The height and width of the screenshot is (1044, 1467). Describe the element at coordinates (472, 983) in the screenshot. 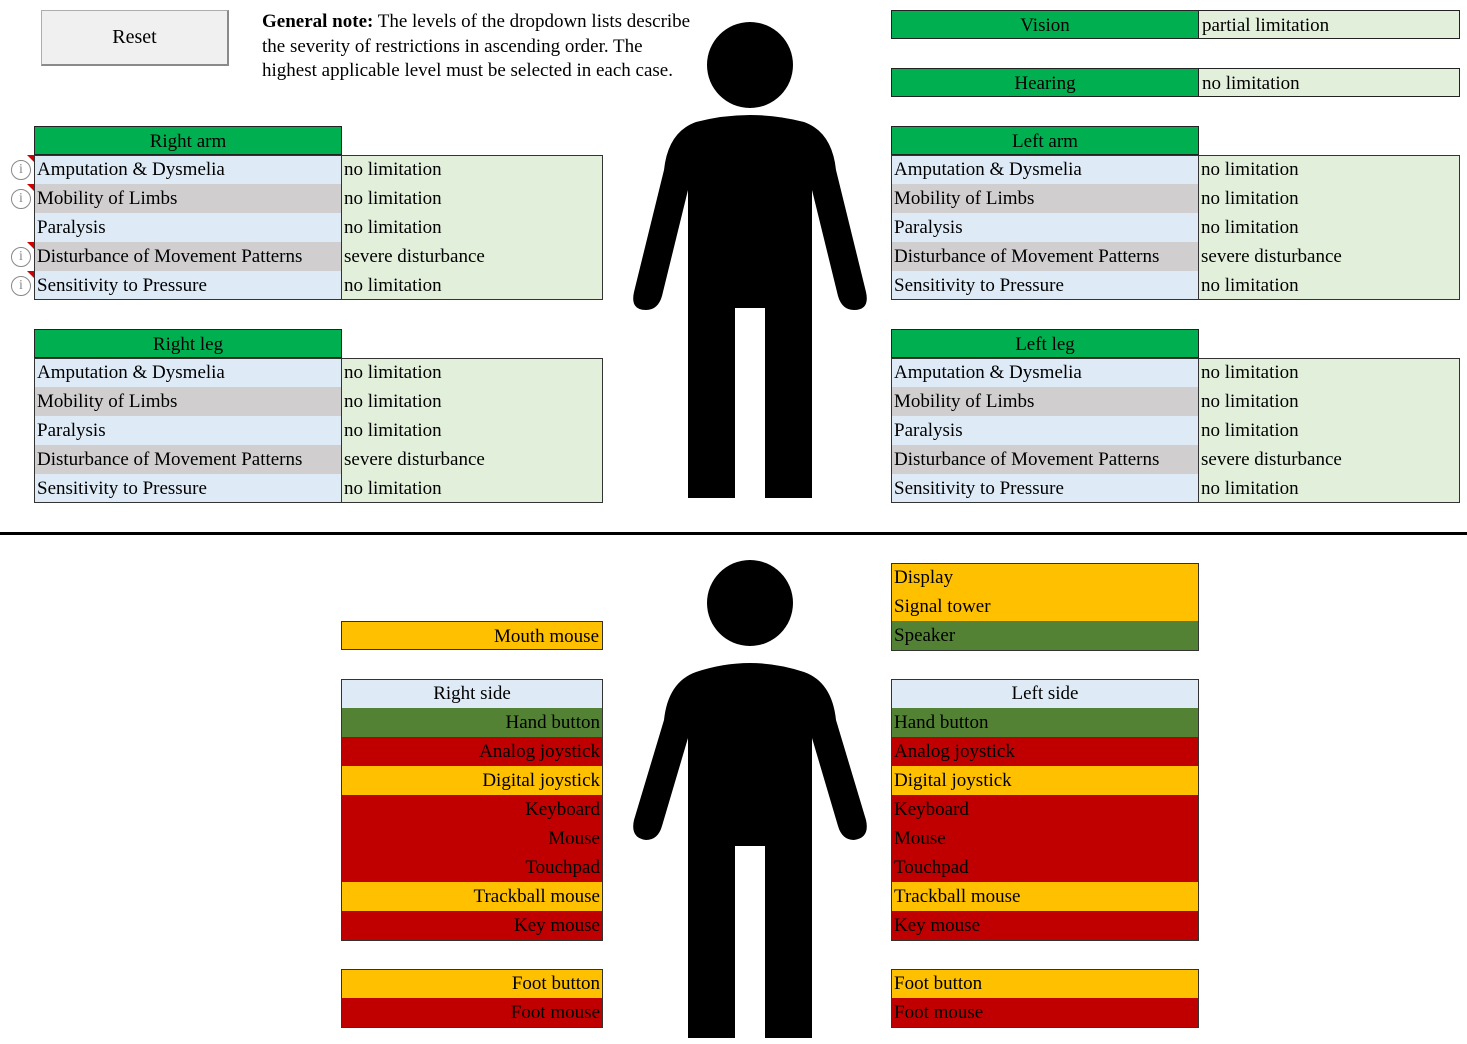

I see `right-foot-button-item: Foot button` at that location.